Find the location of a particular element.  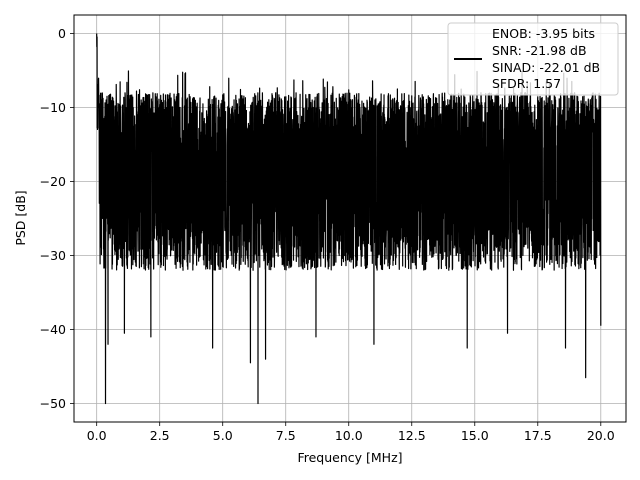

y-axis: 0 −10 −20 −30 −40 −50 is located at coordinates (57, 218).